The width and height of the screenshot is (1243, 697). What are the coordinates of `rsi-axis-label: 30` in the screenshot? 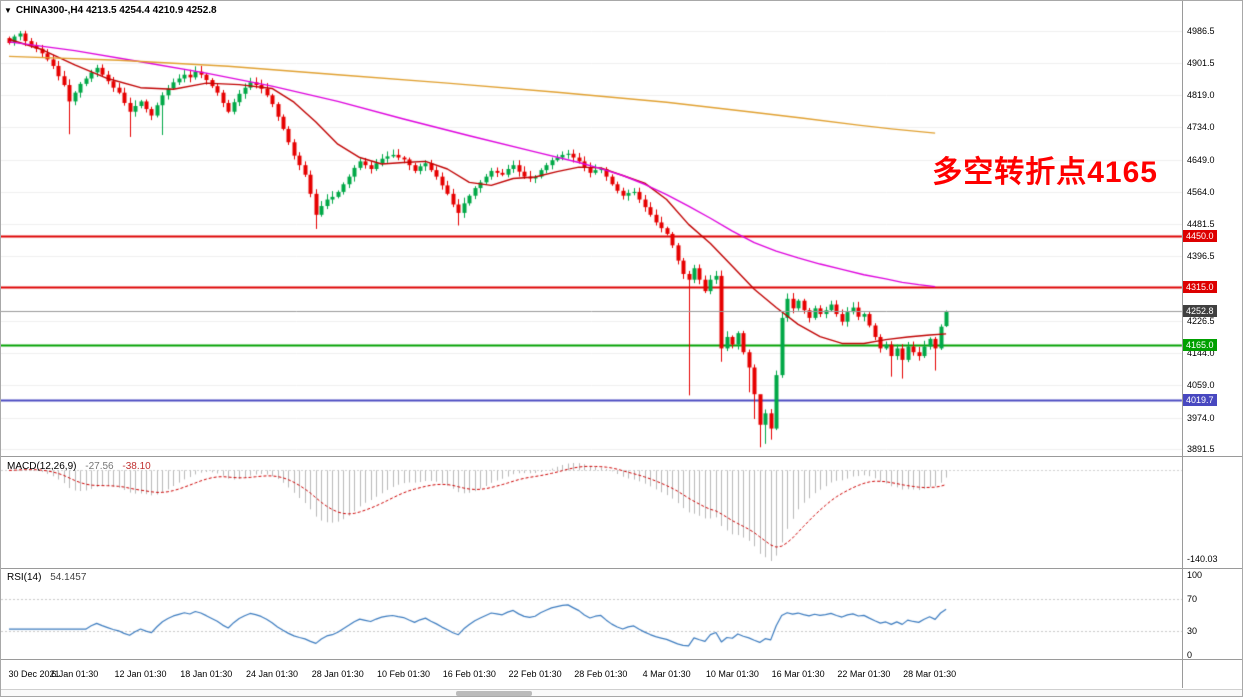 It's located at (1192, 631).